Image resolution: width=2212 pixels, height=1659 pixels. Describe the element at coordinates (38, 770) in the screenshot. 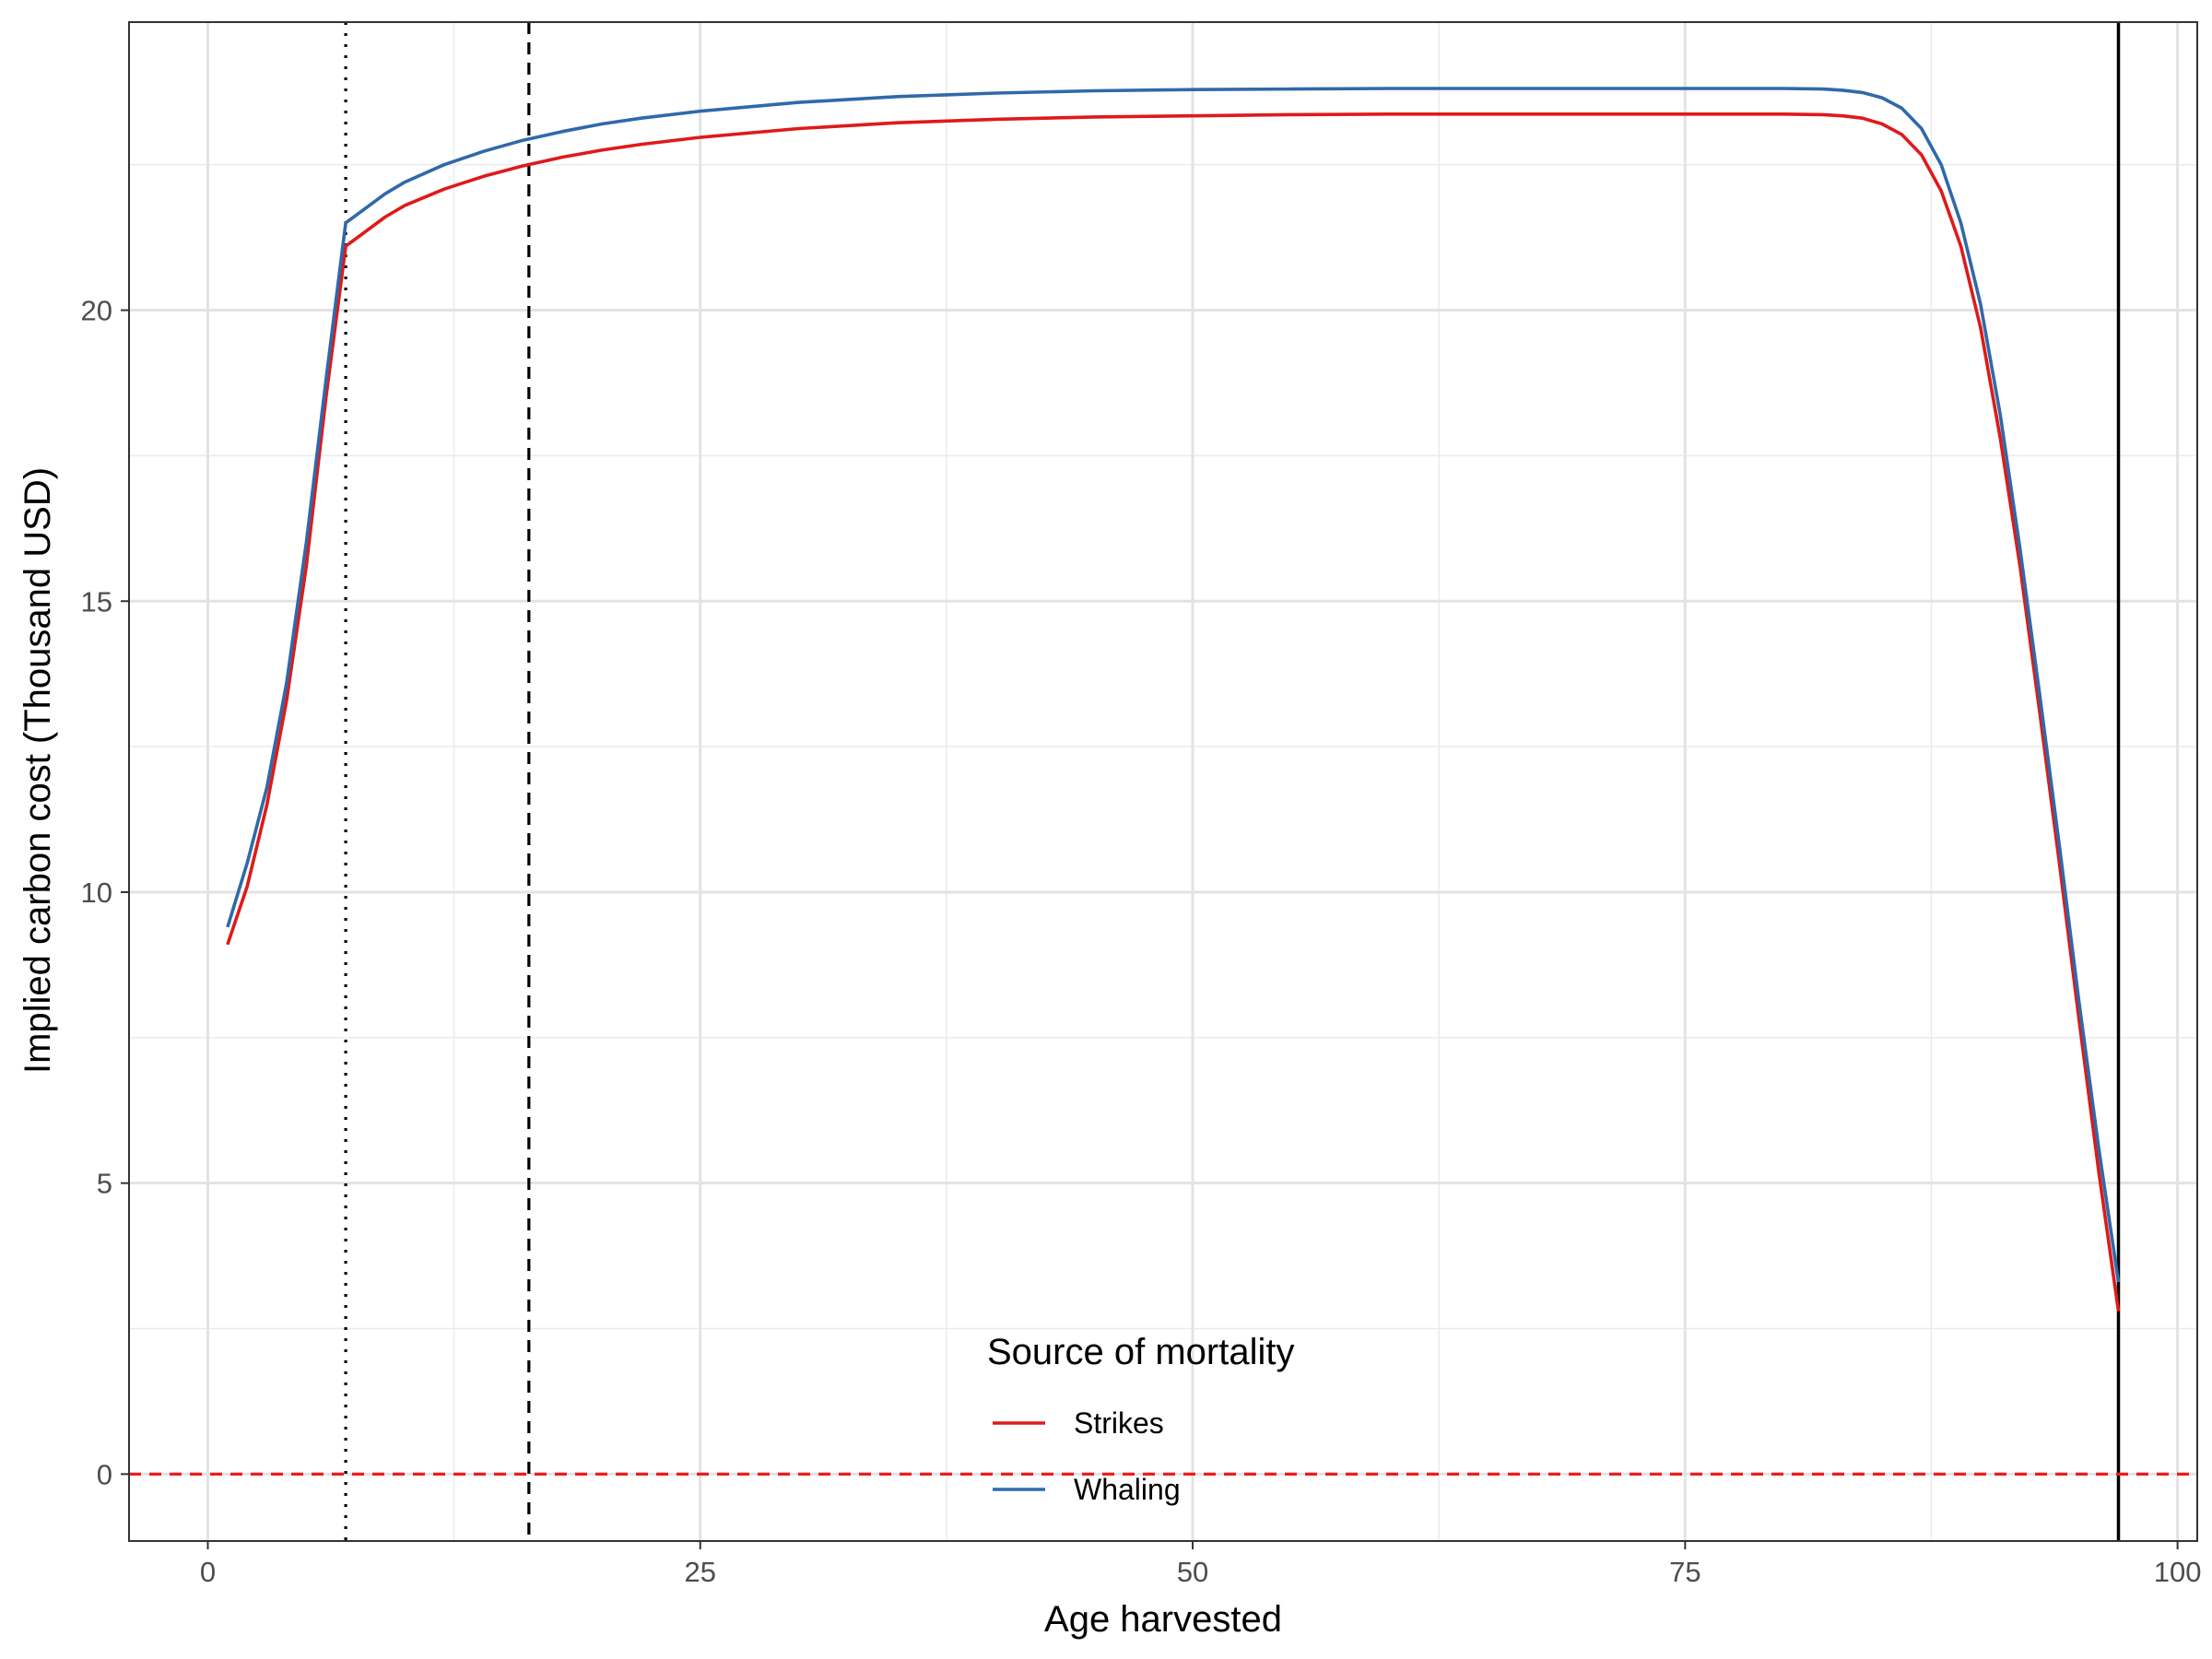

I see `y-axis-title: Implied carbon cost (Thousand USD)` at that location.